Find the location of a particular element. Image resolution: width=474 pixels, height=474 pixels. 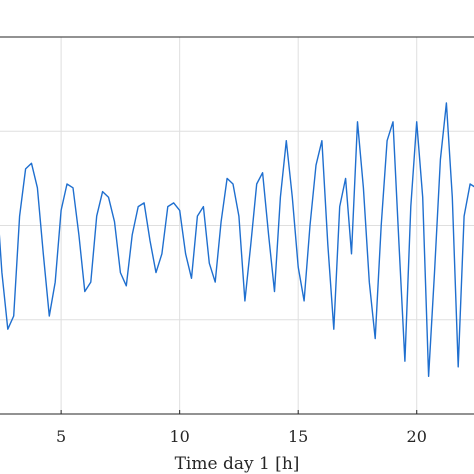

x-axis-title: Time day 1 [h] is located at coordinates (237, 464).